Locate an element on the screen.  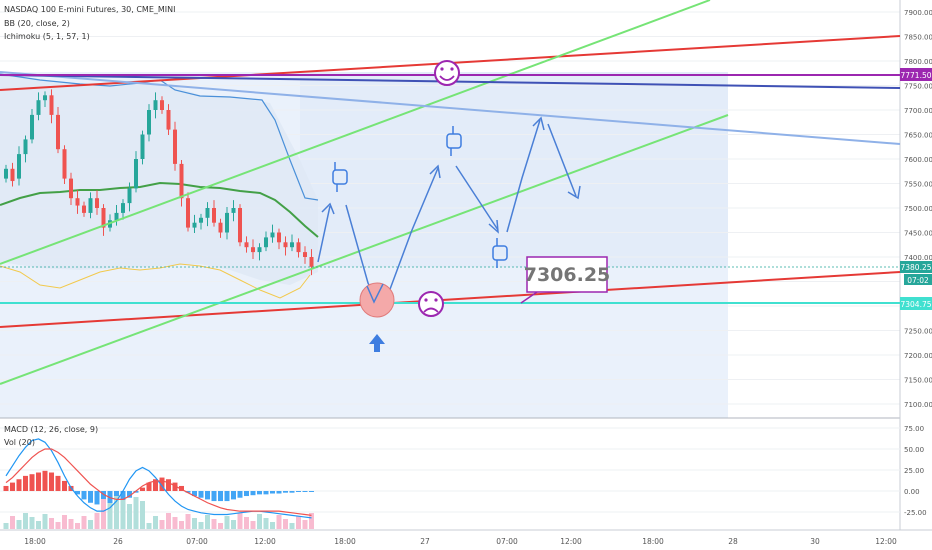
ichimoku-line is located at coordinates (155, 281).